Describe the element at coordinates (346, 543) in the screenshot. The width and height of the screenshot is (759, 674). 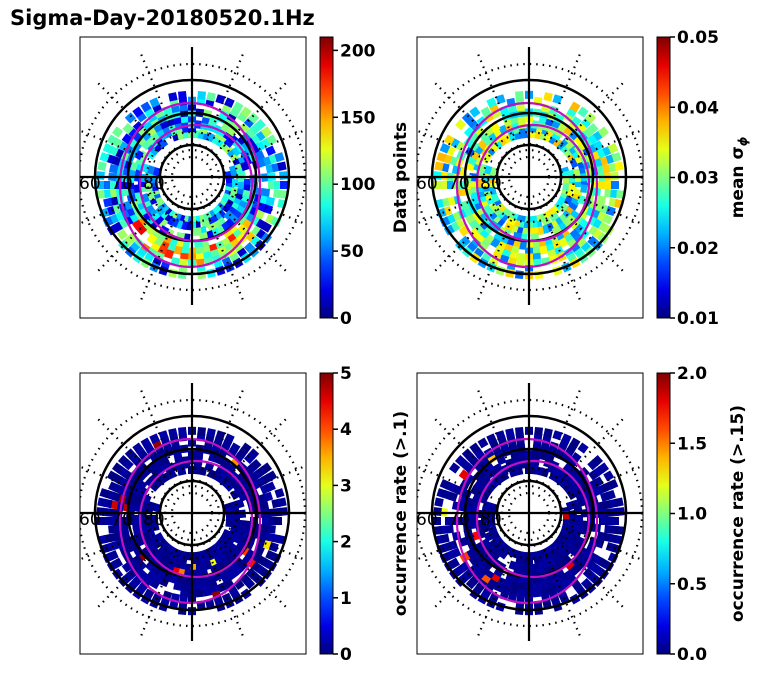
I see `colorbar-tick-label: 2` at that location.